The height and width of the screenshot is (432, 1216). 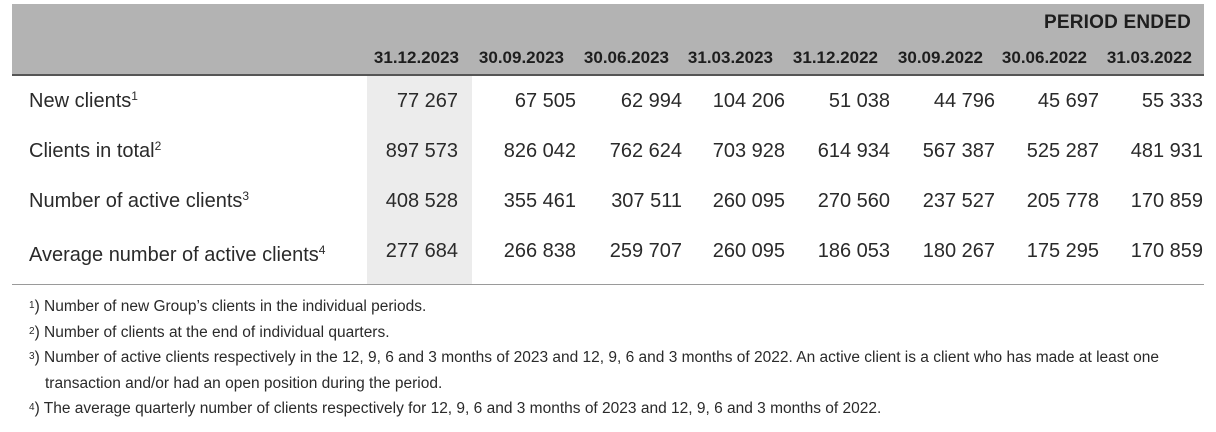 What do you see at coordinates (32, 305) in the screenshot?
I see `footnote-mark: 1` at bounding box center [32, 305].